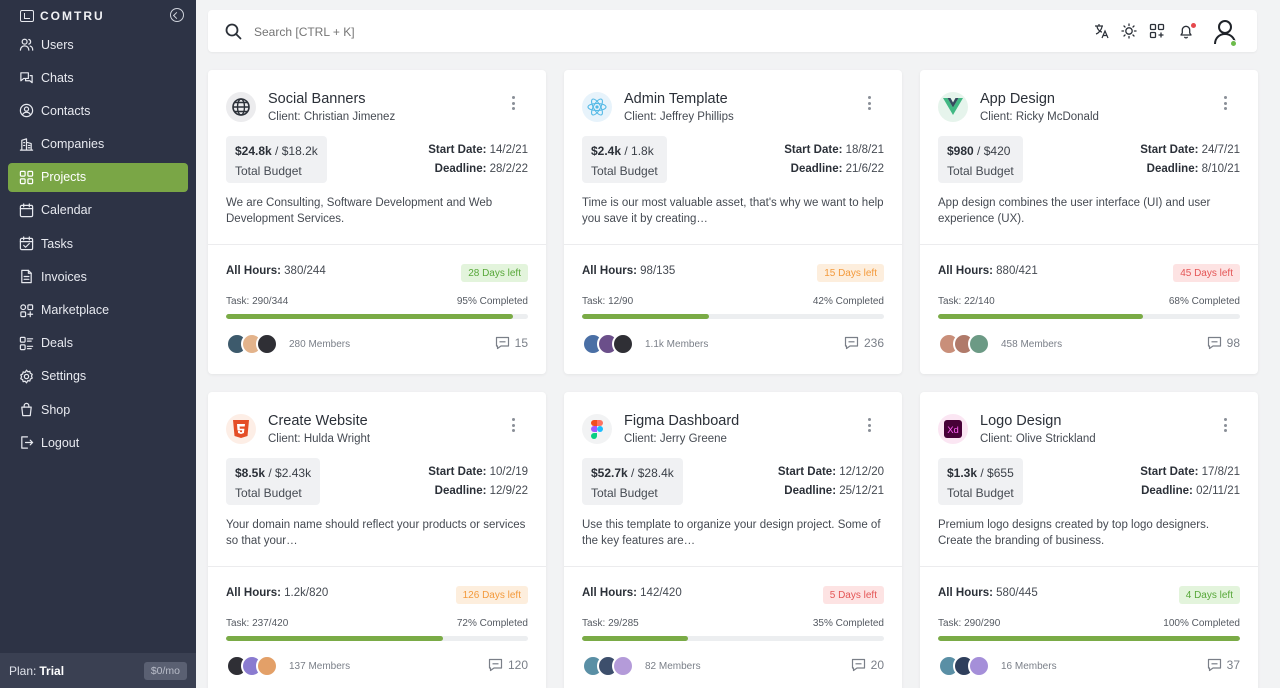 This screenshot has height=688, width=1280. What do you see at coordinates (511, 343) in the screenshot?
I see `comments-count: 15` at bounding box center [511, 343].